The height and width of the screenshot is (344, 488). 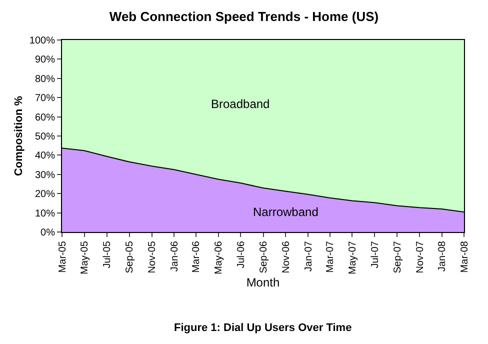 What do you see at coordinates (330, 256) in the screenshot?
I see `x-tick-label: Mar-07` at bounding box center [330, 256].